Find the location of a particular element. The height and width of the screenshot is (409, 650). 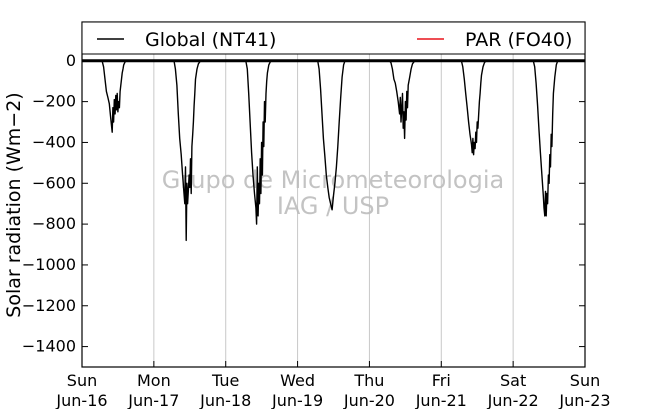

legend: Global (NT41) PAR (FO40) is located at coordinates (333, 38).